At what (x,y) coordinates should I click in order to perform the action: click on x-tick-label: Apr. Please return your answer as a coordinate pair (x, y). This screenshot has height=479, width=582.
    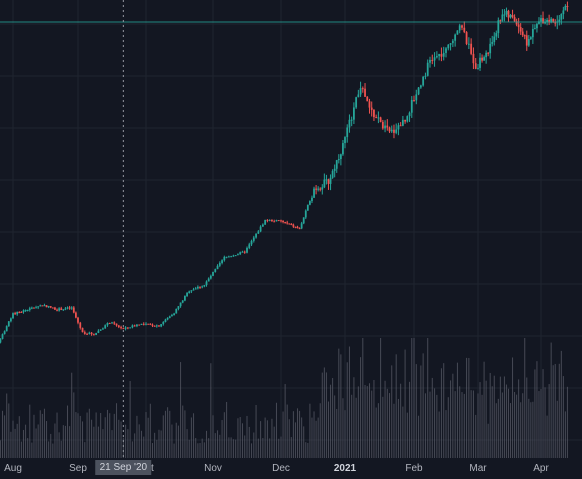
    Looking at the image, I should click on (541, 468).